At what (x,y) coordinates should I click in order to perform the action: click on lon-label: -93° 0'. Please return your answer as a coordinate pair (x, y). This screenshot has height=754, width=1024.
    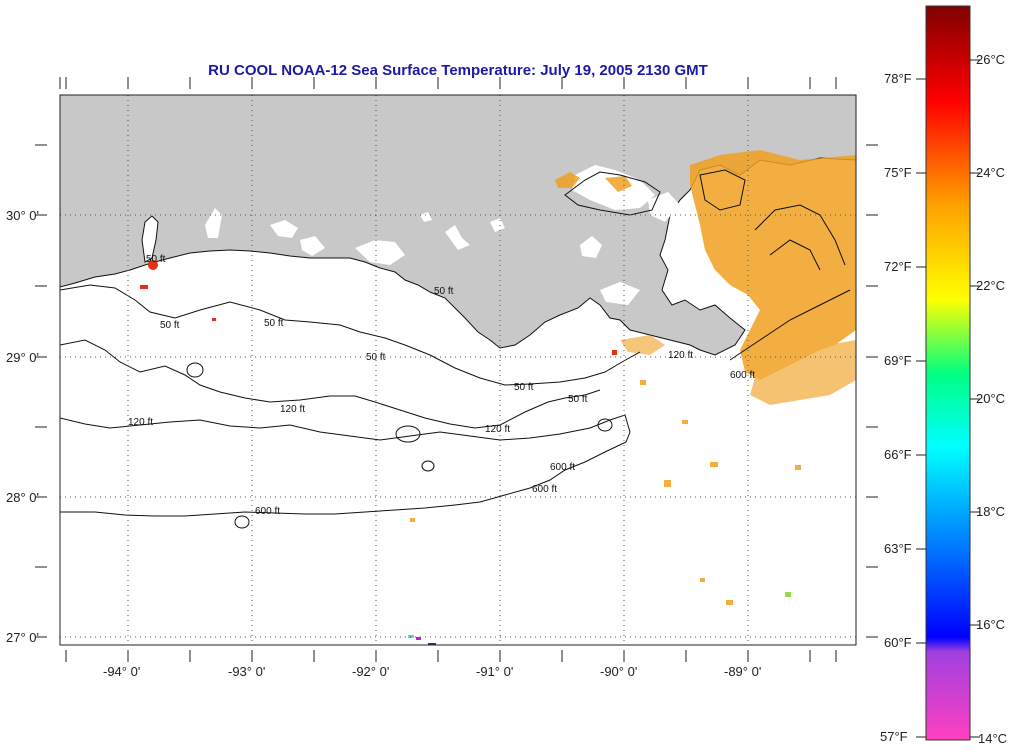
    Looking at the image, I should click on (247, 671).